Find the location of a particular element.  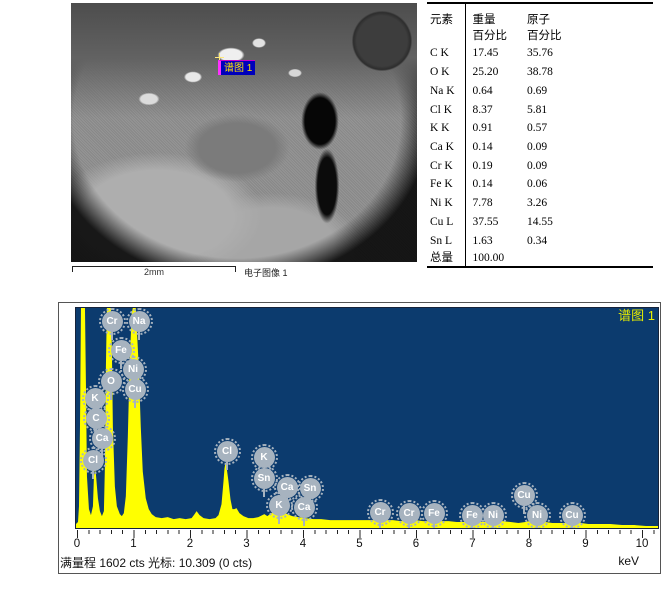

x-tick-label: 10 is located at coordinates (642, 544).